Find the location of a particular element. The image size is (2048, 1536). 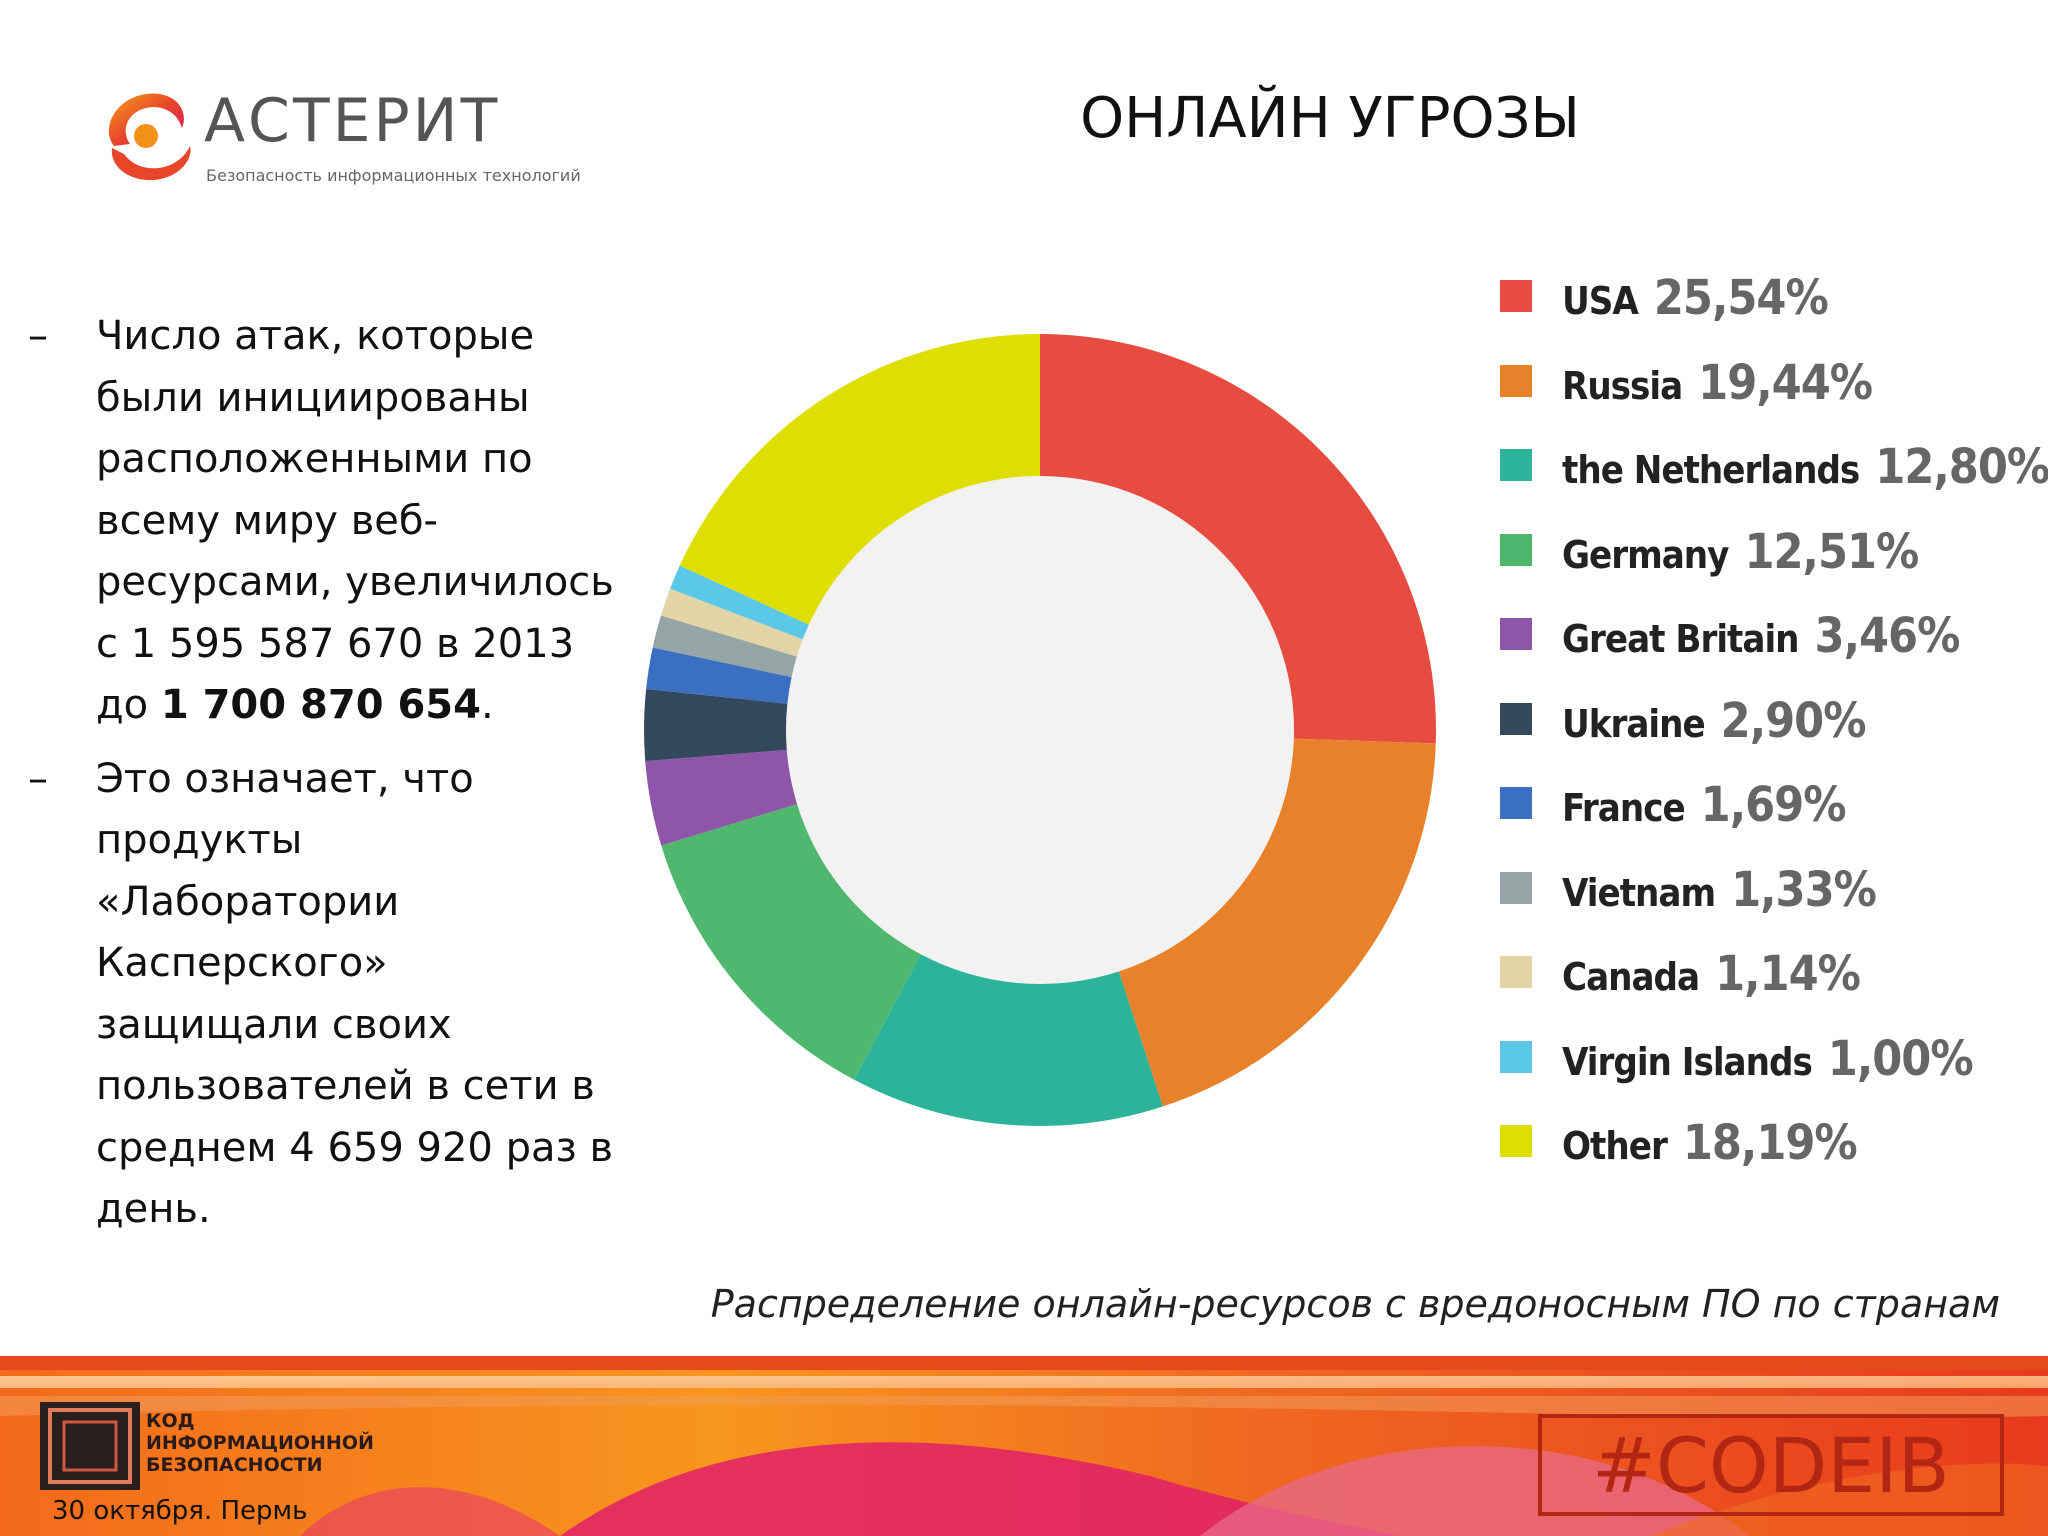

legend-item: France 1,69% is located at coordinates (1768, 813).